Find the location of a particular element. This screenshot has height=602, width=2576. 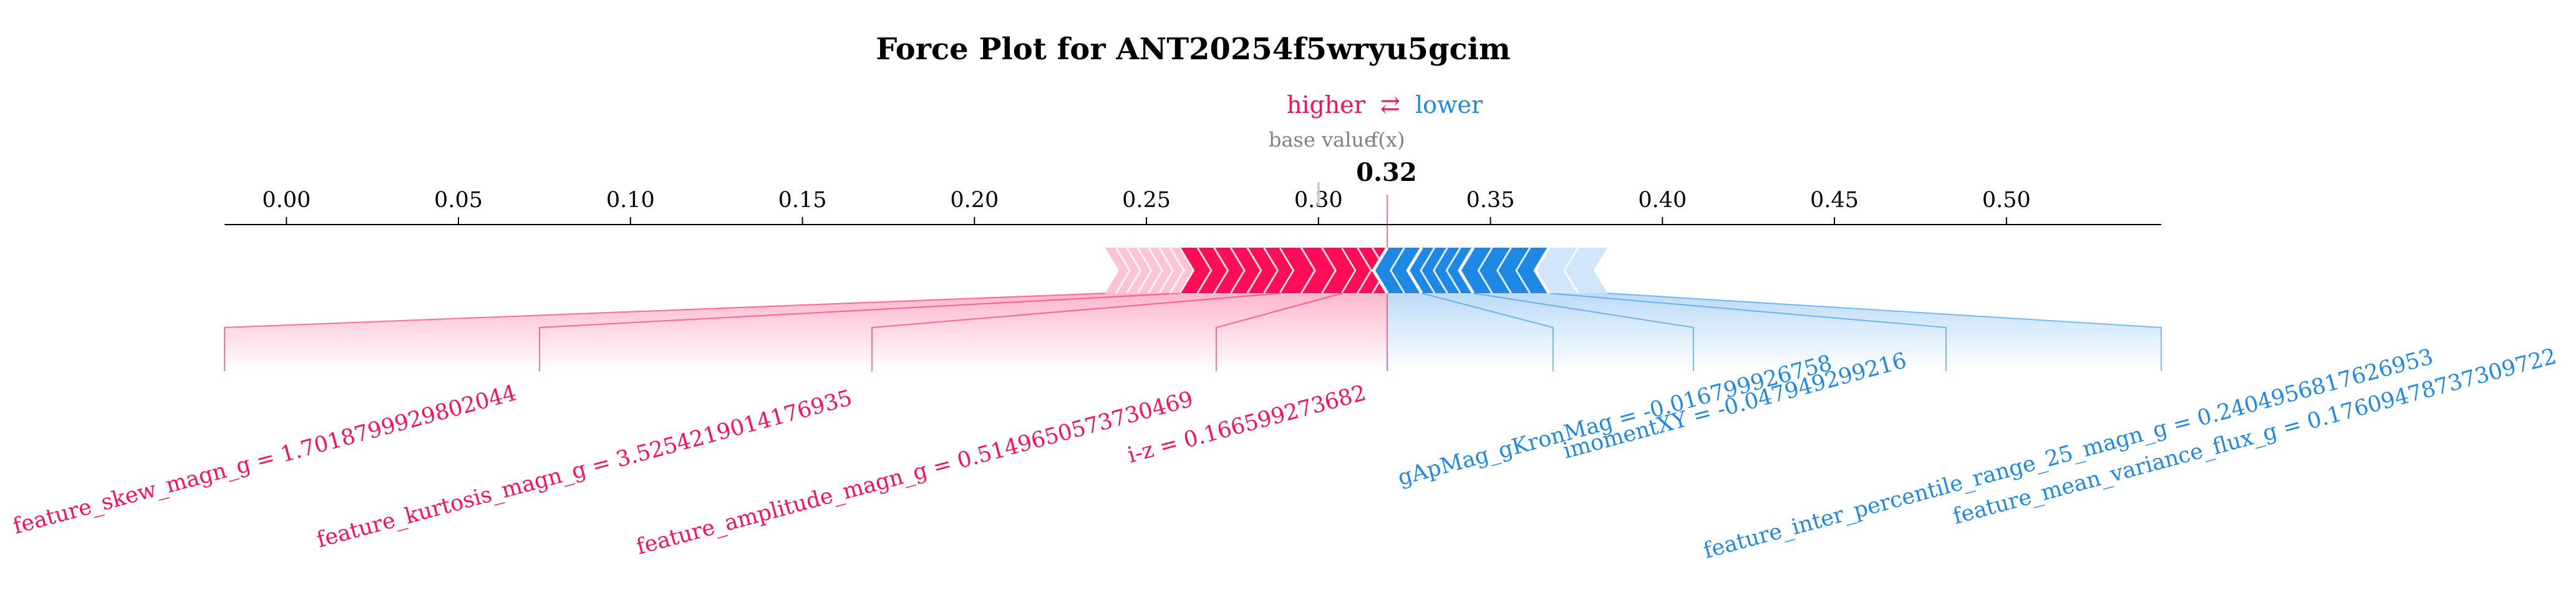

chart-title: Force Plot for ANT20254f5wryu5gcim is located at coordinates (1193, 49).